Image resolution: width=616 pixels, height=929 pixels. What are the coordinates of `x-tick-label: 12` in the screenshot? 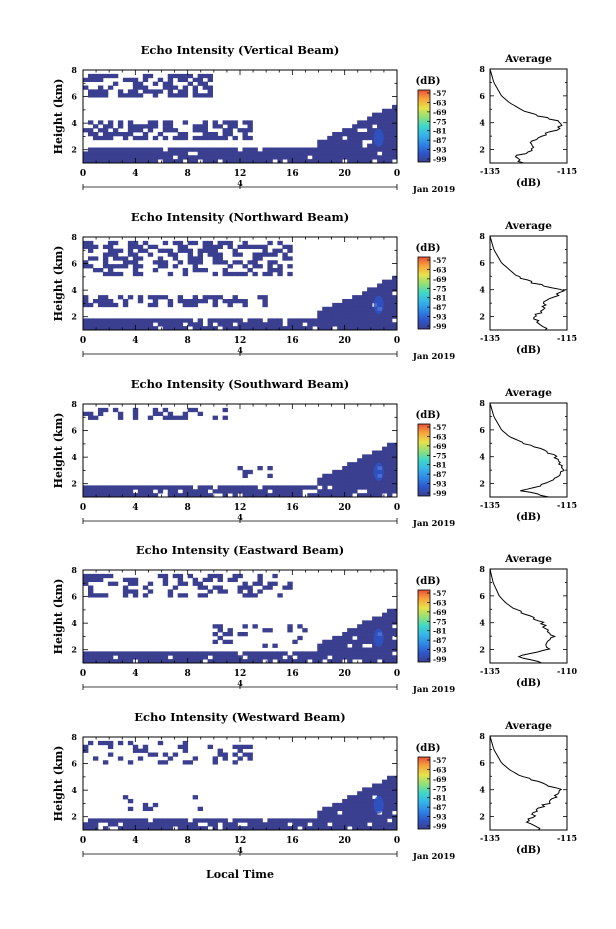 It's located at (240, 174).